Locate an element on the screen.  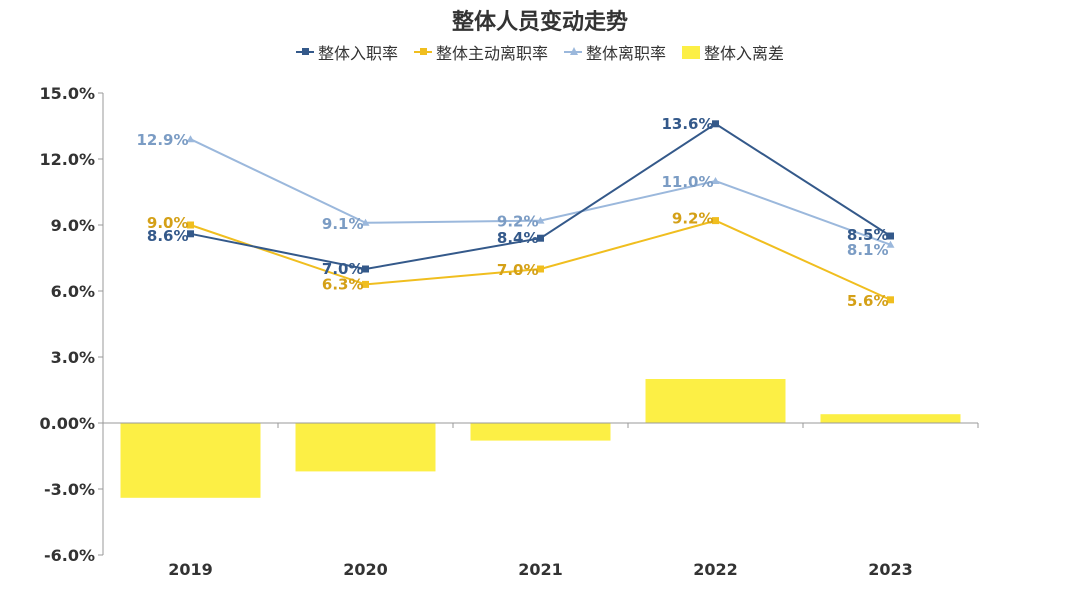
legend-item-2: 整体离职率 is located at coordinates (615, 52).